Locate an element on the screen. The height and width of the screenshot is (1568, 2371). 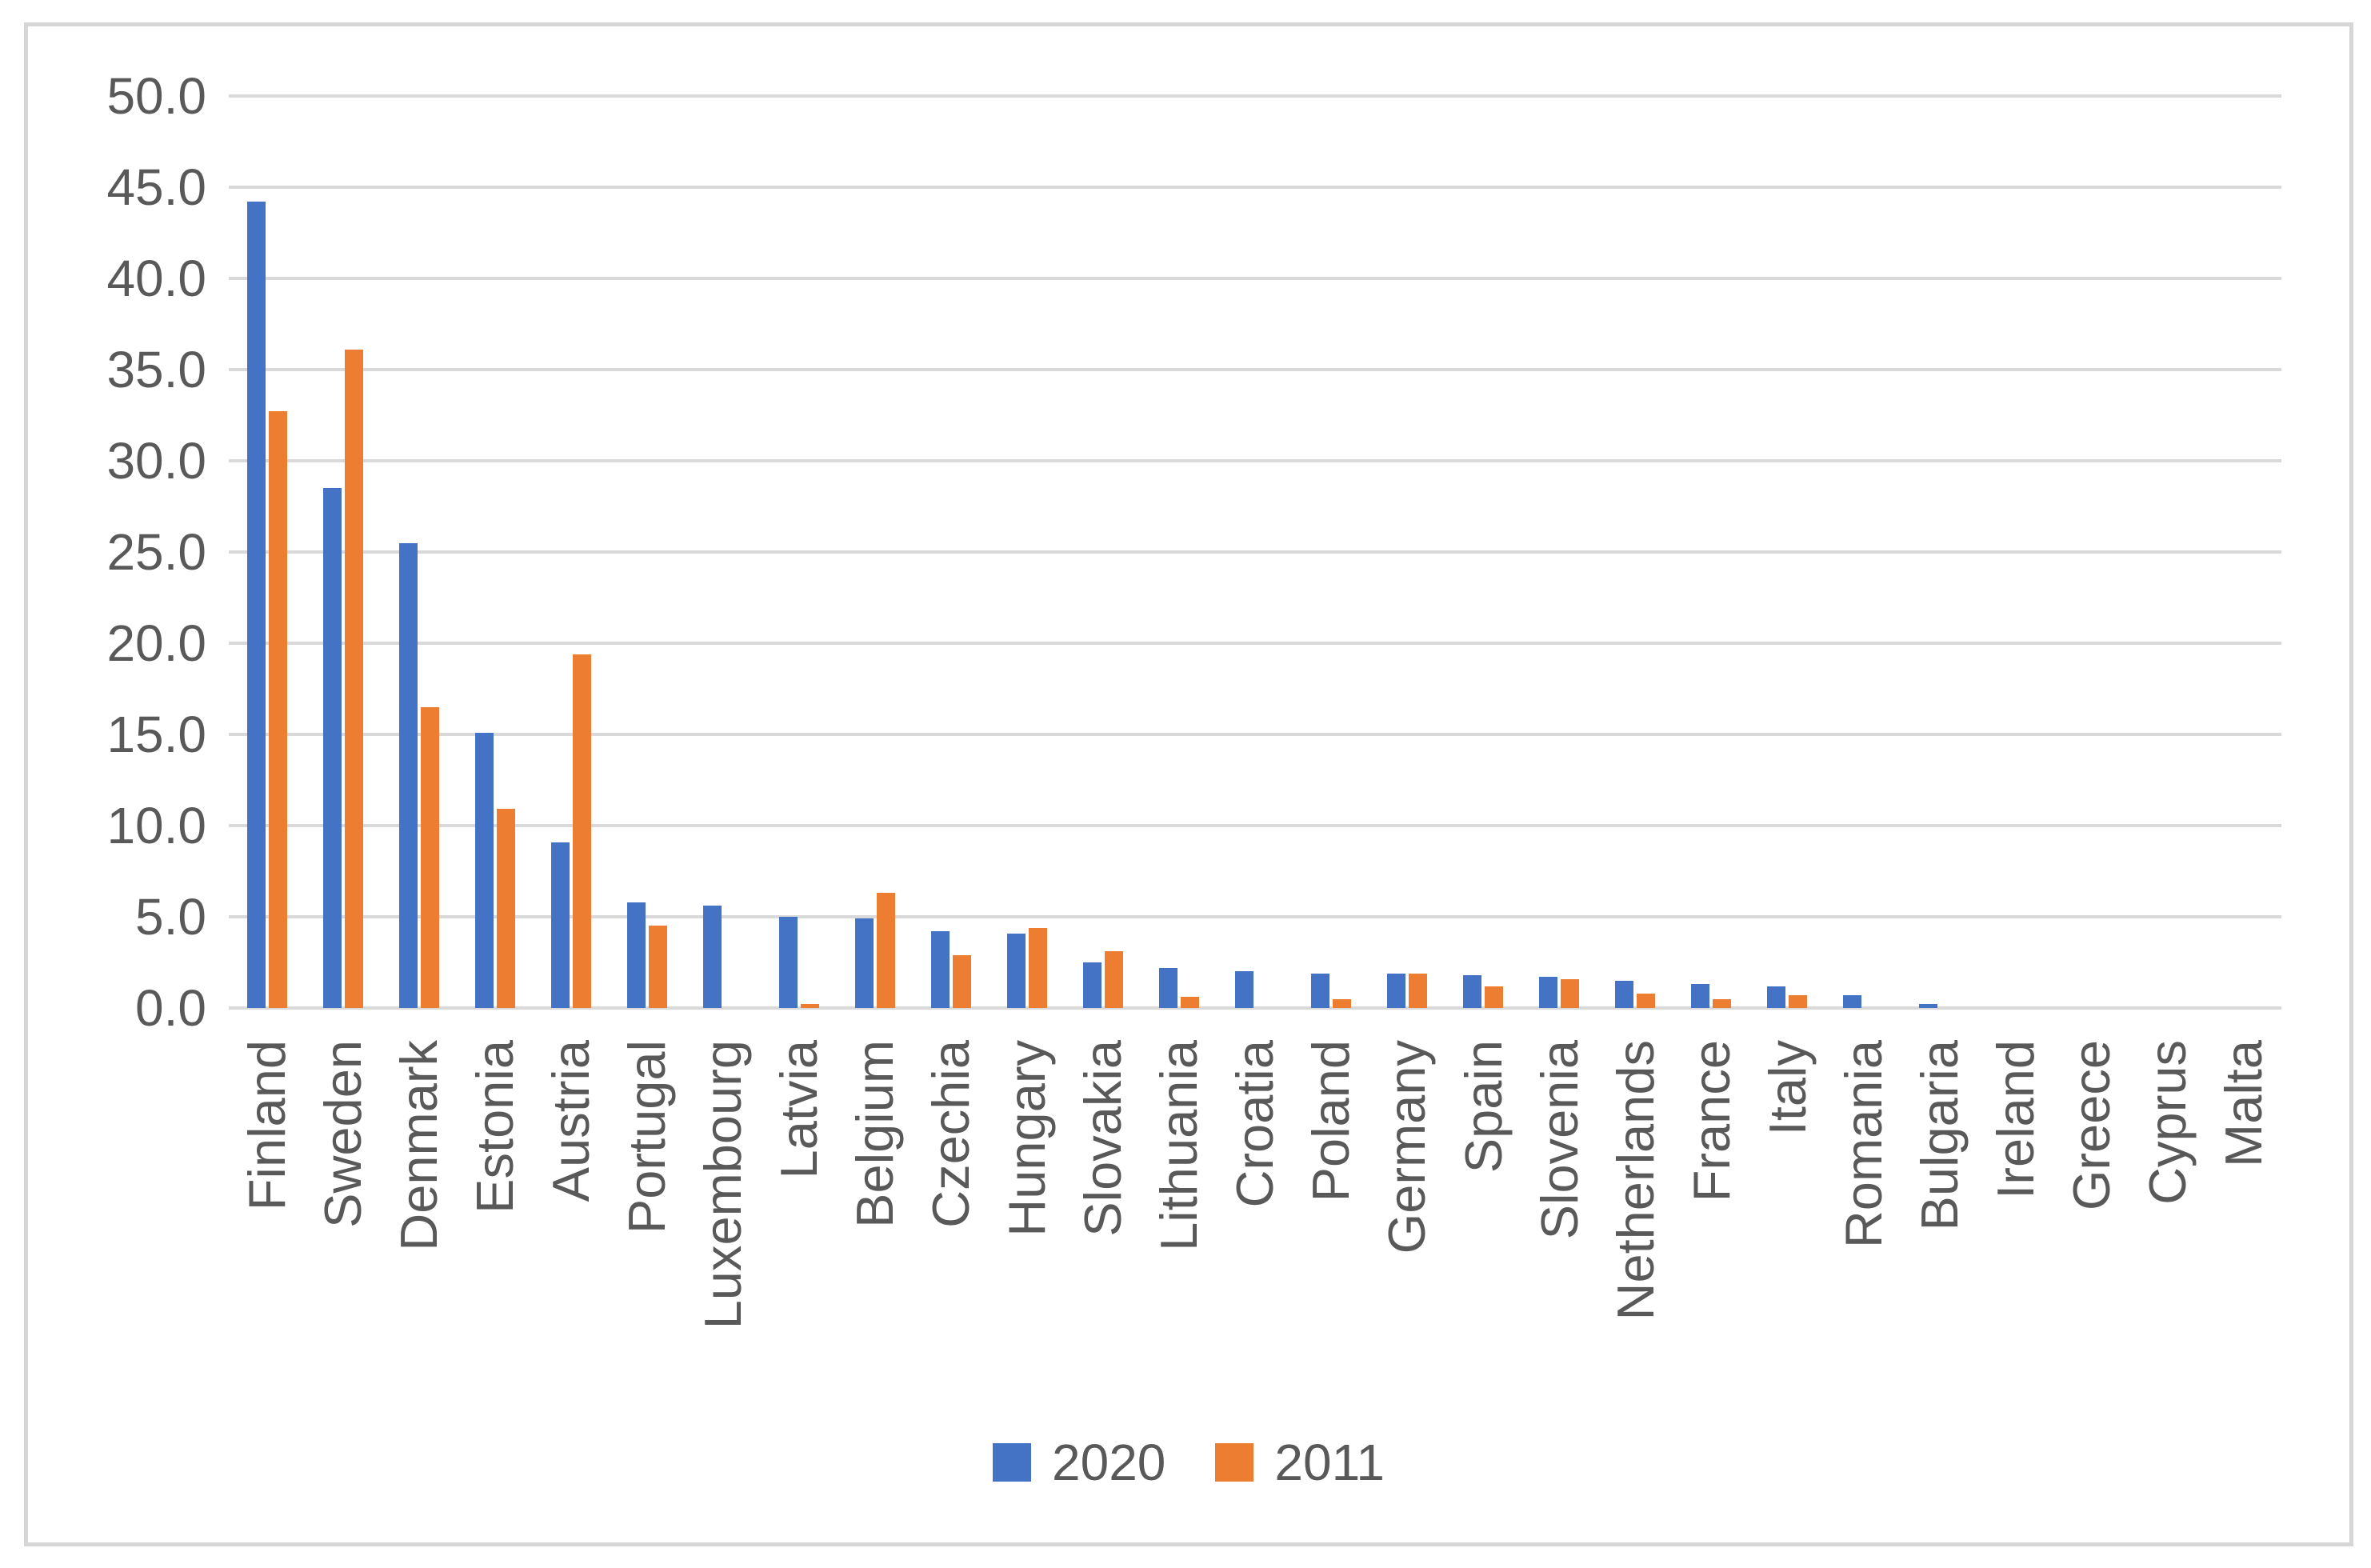
x-label-cell-ireland: Ireland is located at coordinates (2015, 1184).